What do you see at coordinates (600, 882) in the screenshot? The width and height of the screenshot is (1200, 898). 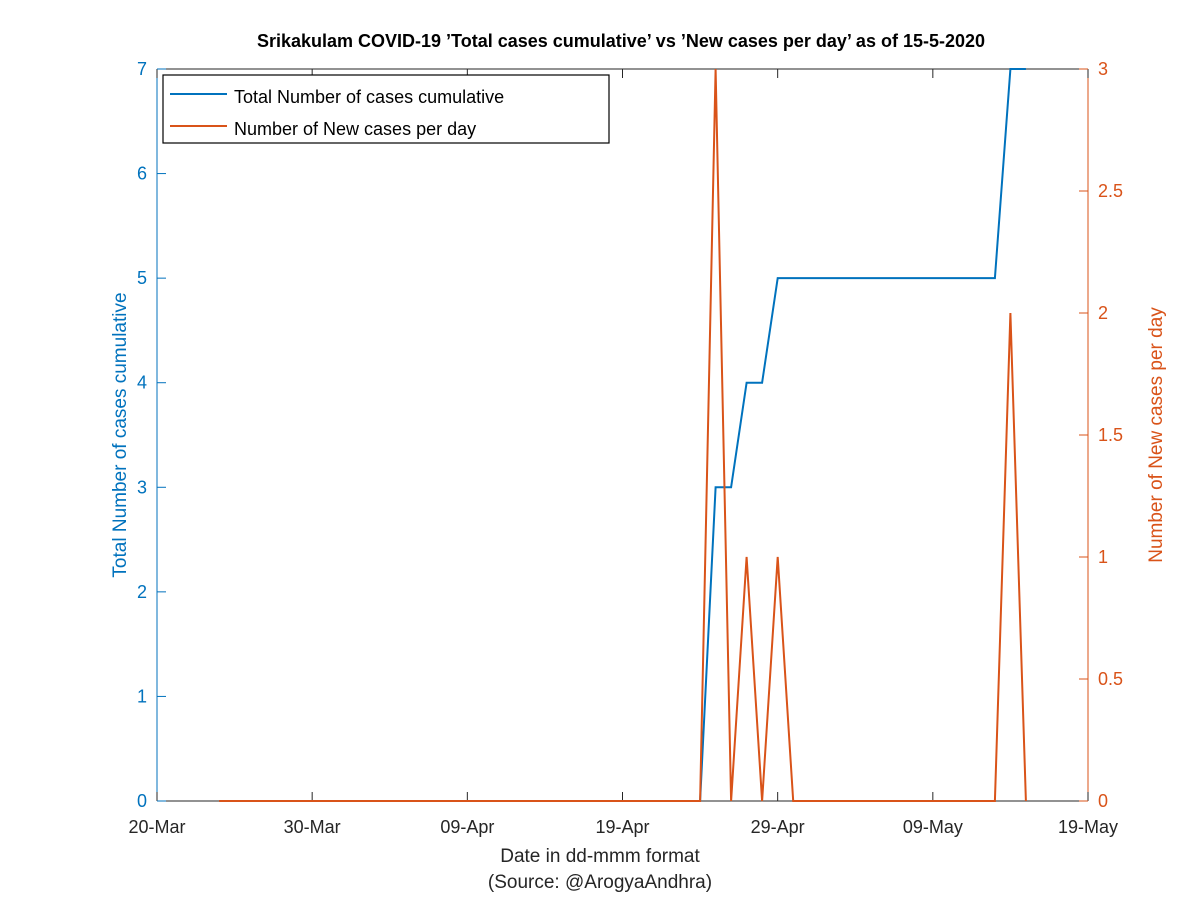 I see `source-label: (Source: @ArogyaAndhra)` at bounding box center [600, 882].